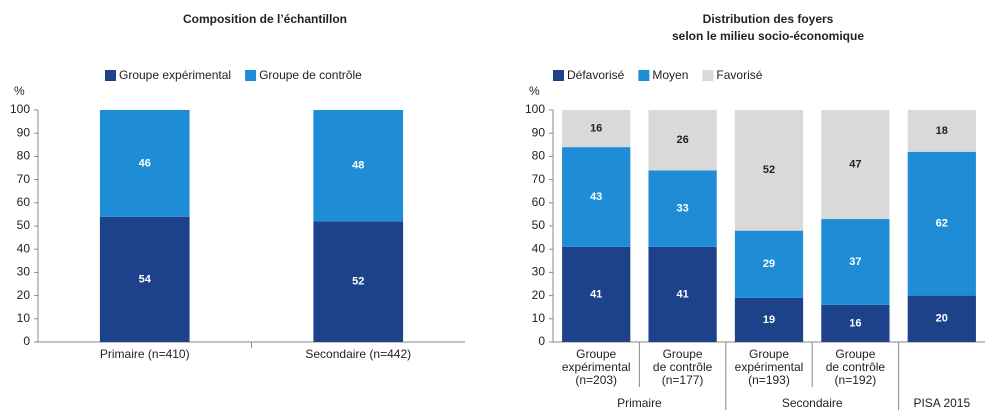 This screenshot has height=412, width=997. I want to click on x-tick-label: (n=203), so click(596, 380).